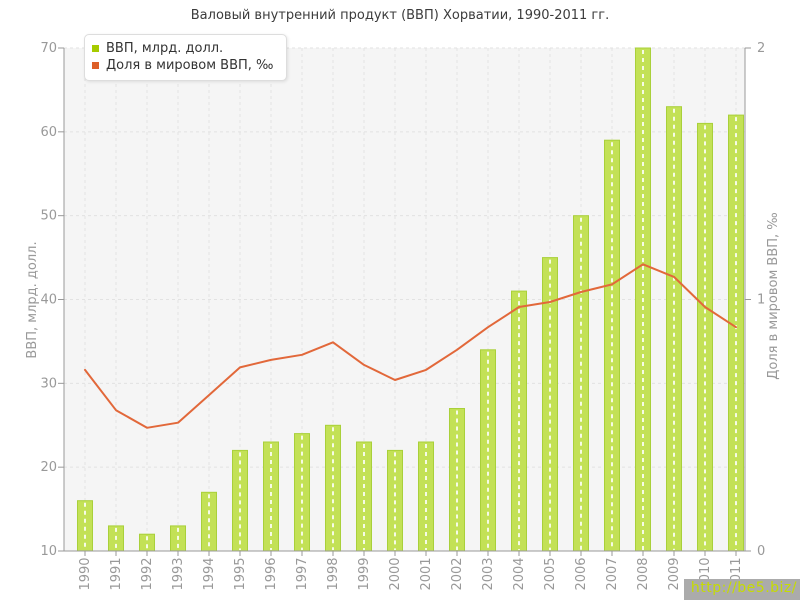 The image size is (800, 600). What do you see at coordinates (488, 573) in the screenshot?
I see `svg-text: 2003` at bounding box center [488, 573].